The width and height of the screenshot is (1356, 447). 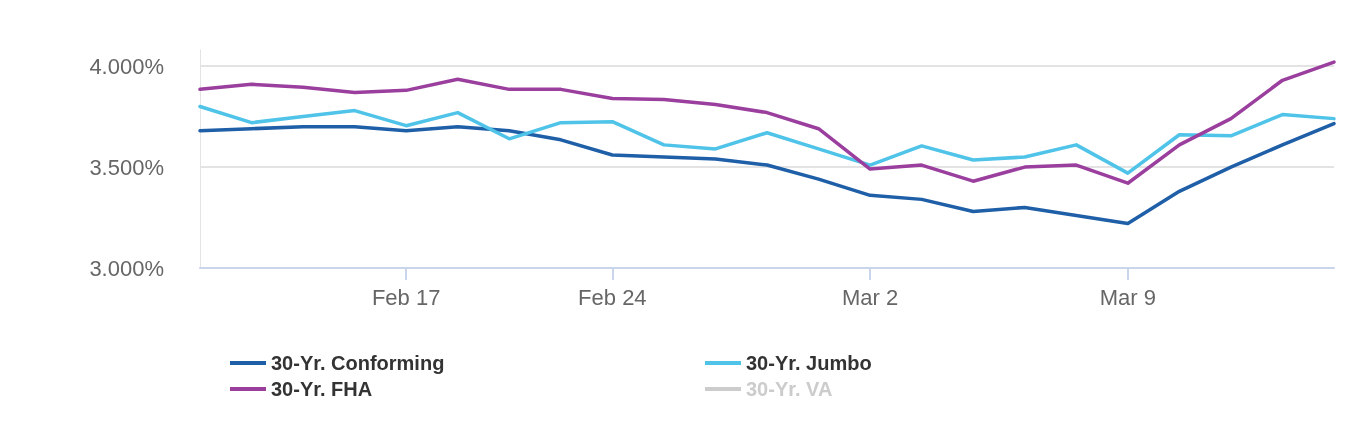 I want to click on line-series, so click(x=767, y=139).